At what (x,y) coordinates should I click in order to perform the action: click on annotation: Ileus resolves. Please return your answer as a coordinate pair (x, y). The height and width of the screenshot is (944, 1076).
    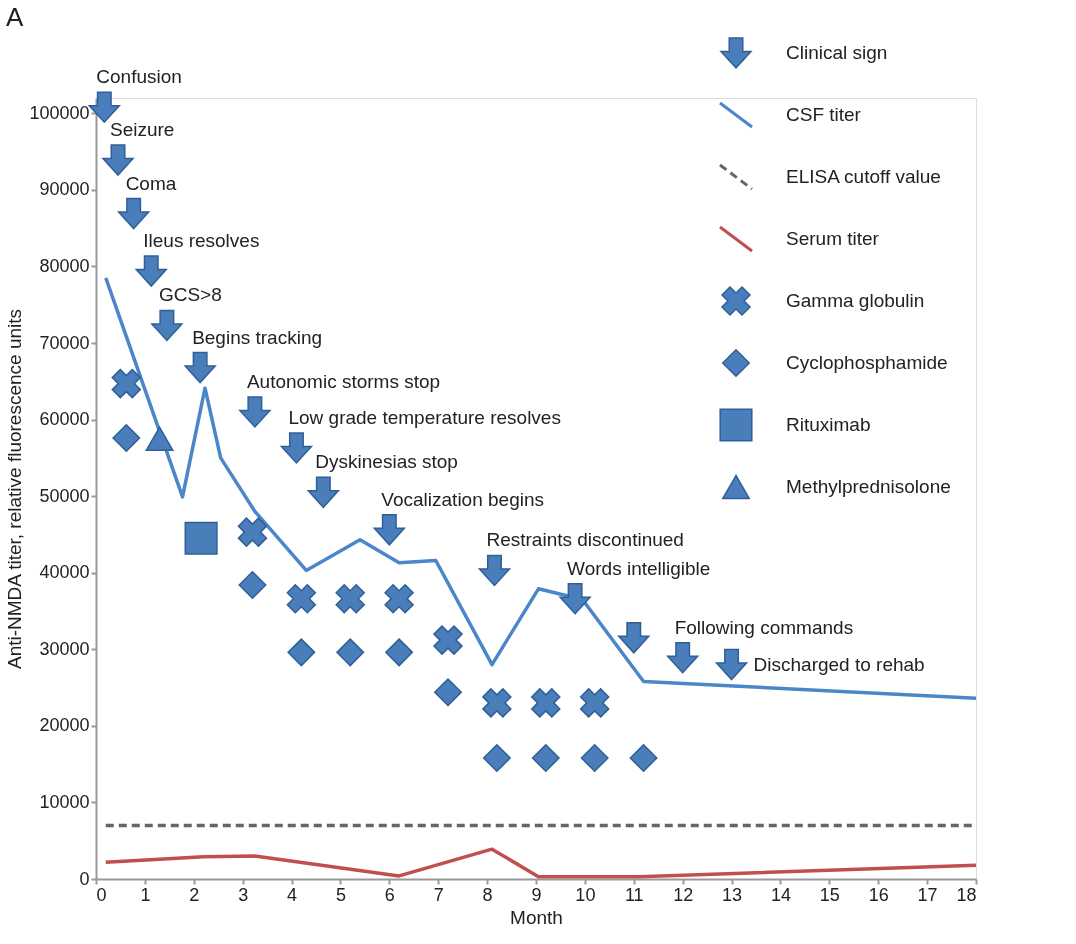
    Looking at the image, I should click on (201, 241).